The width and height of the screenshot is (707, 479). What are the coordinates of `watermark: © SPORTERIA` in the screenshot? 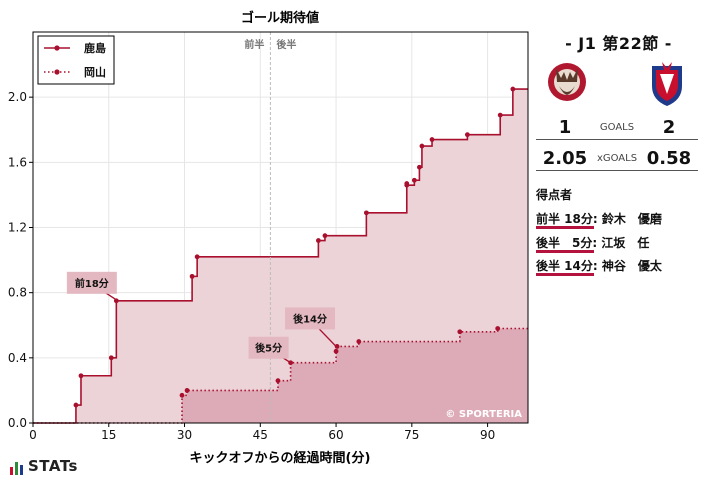 It's located at (483, 414).